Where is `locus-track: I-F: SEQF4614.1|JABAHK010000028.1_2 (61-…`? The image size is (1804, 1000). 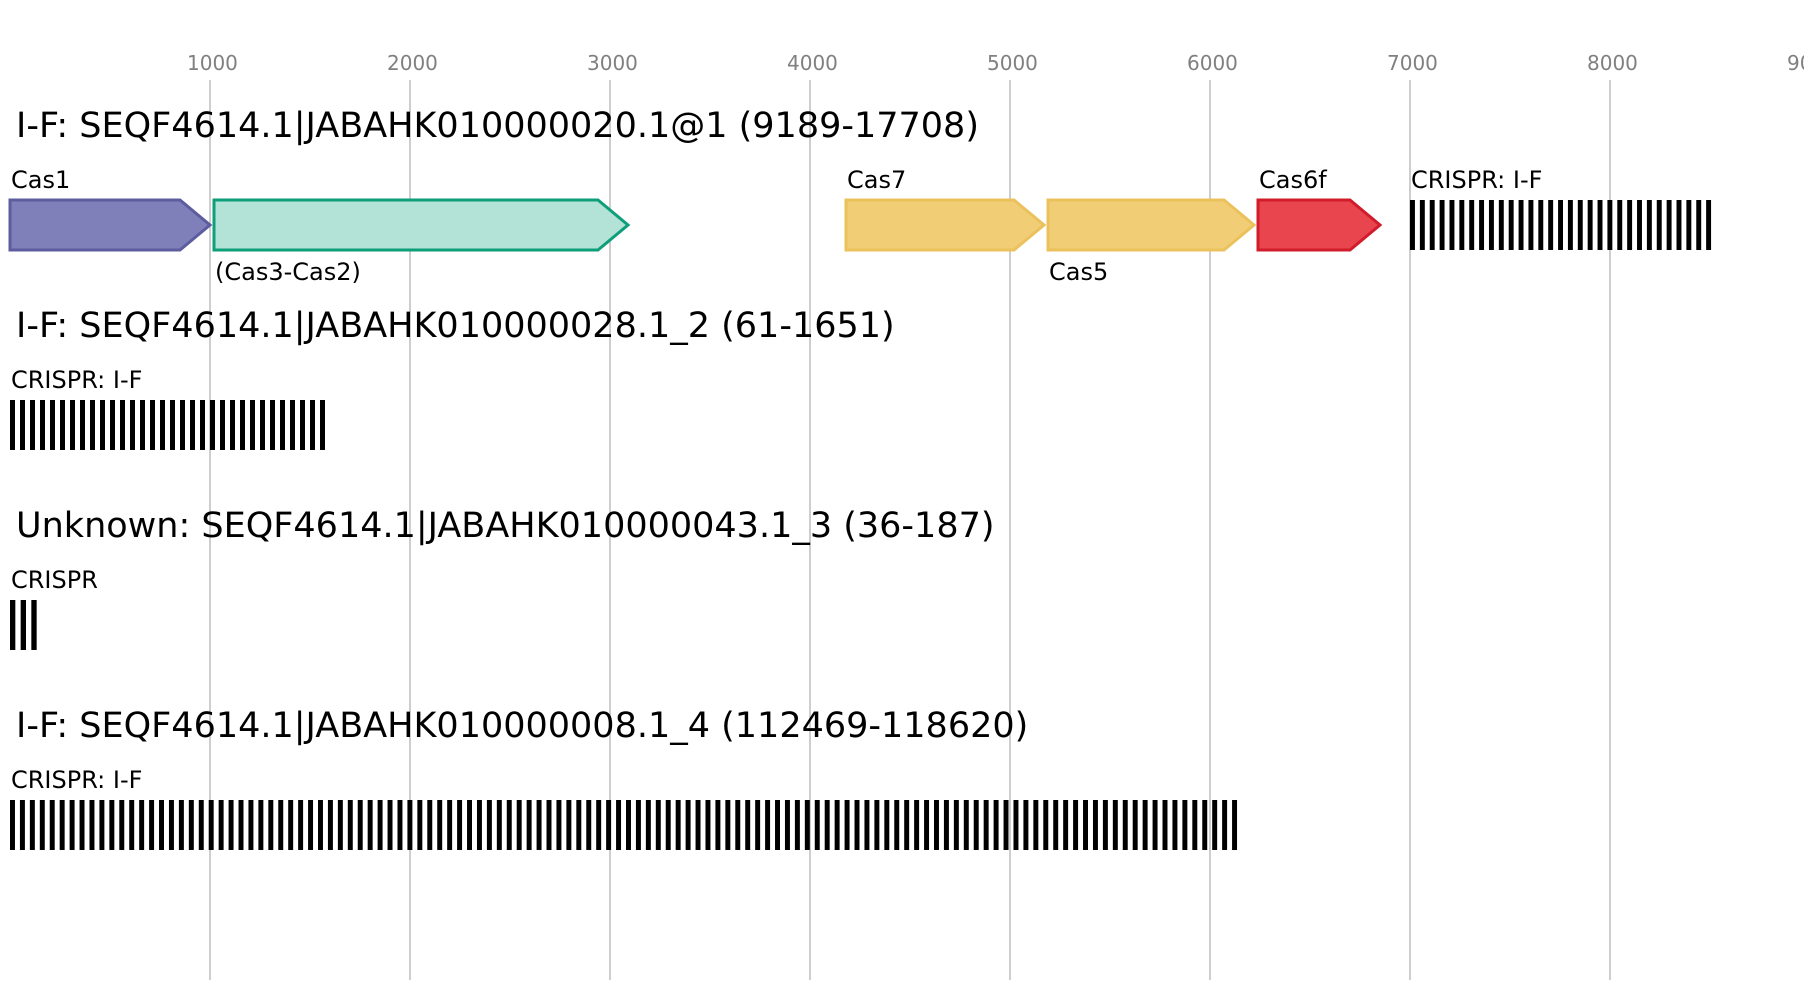 locus-track: I-F: SEQF4614.1|JABAHK010000028.1_2 (61-… is located at coordinates (452, 378).